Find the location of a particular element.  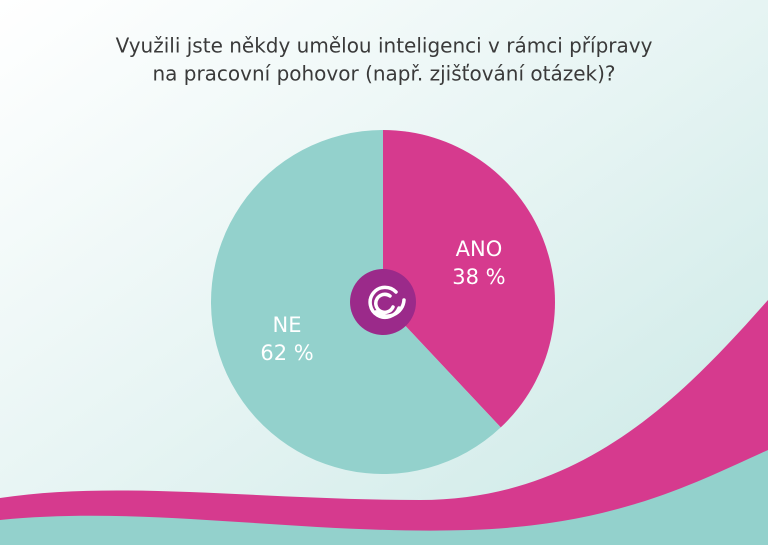

slice-label: NE is located at coordinates (287, 325).